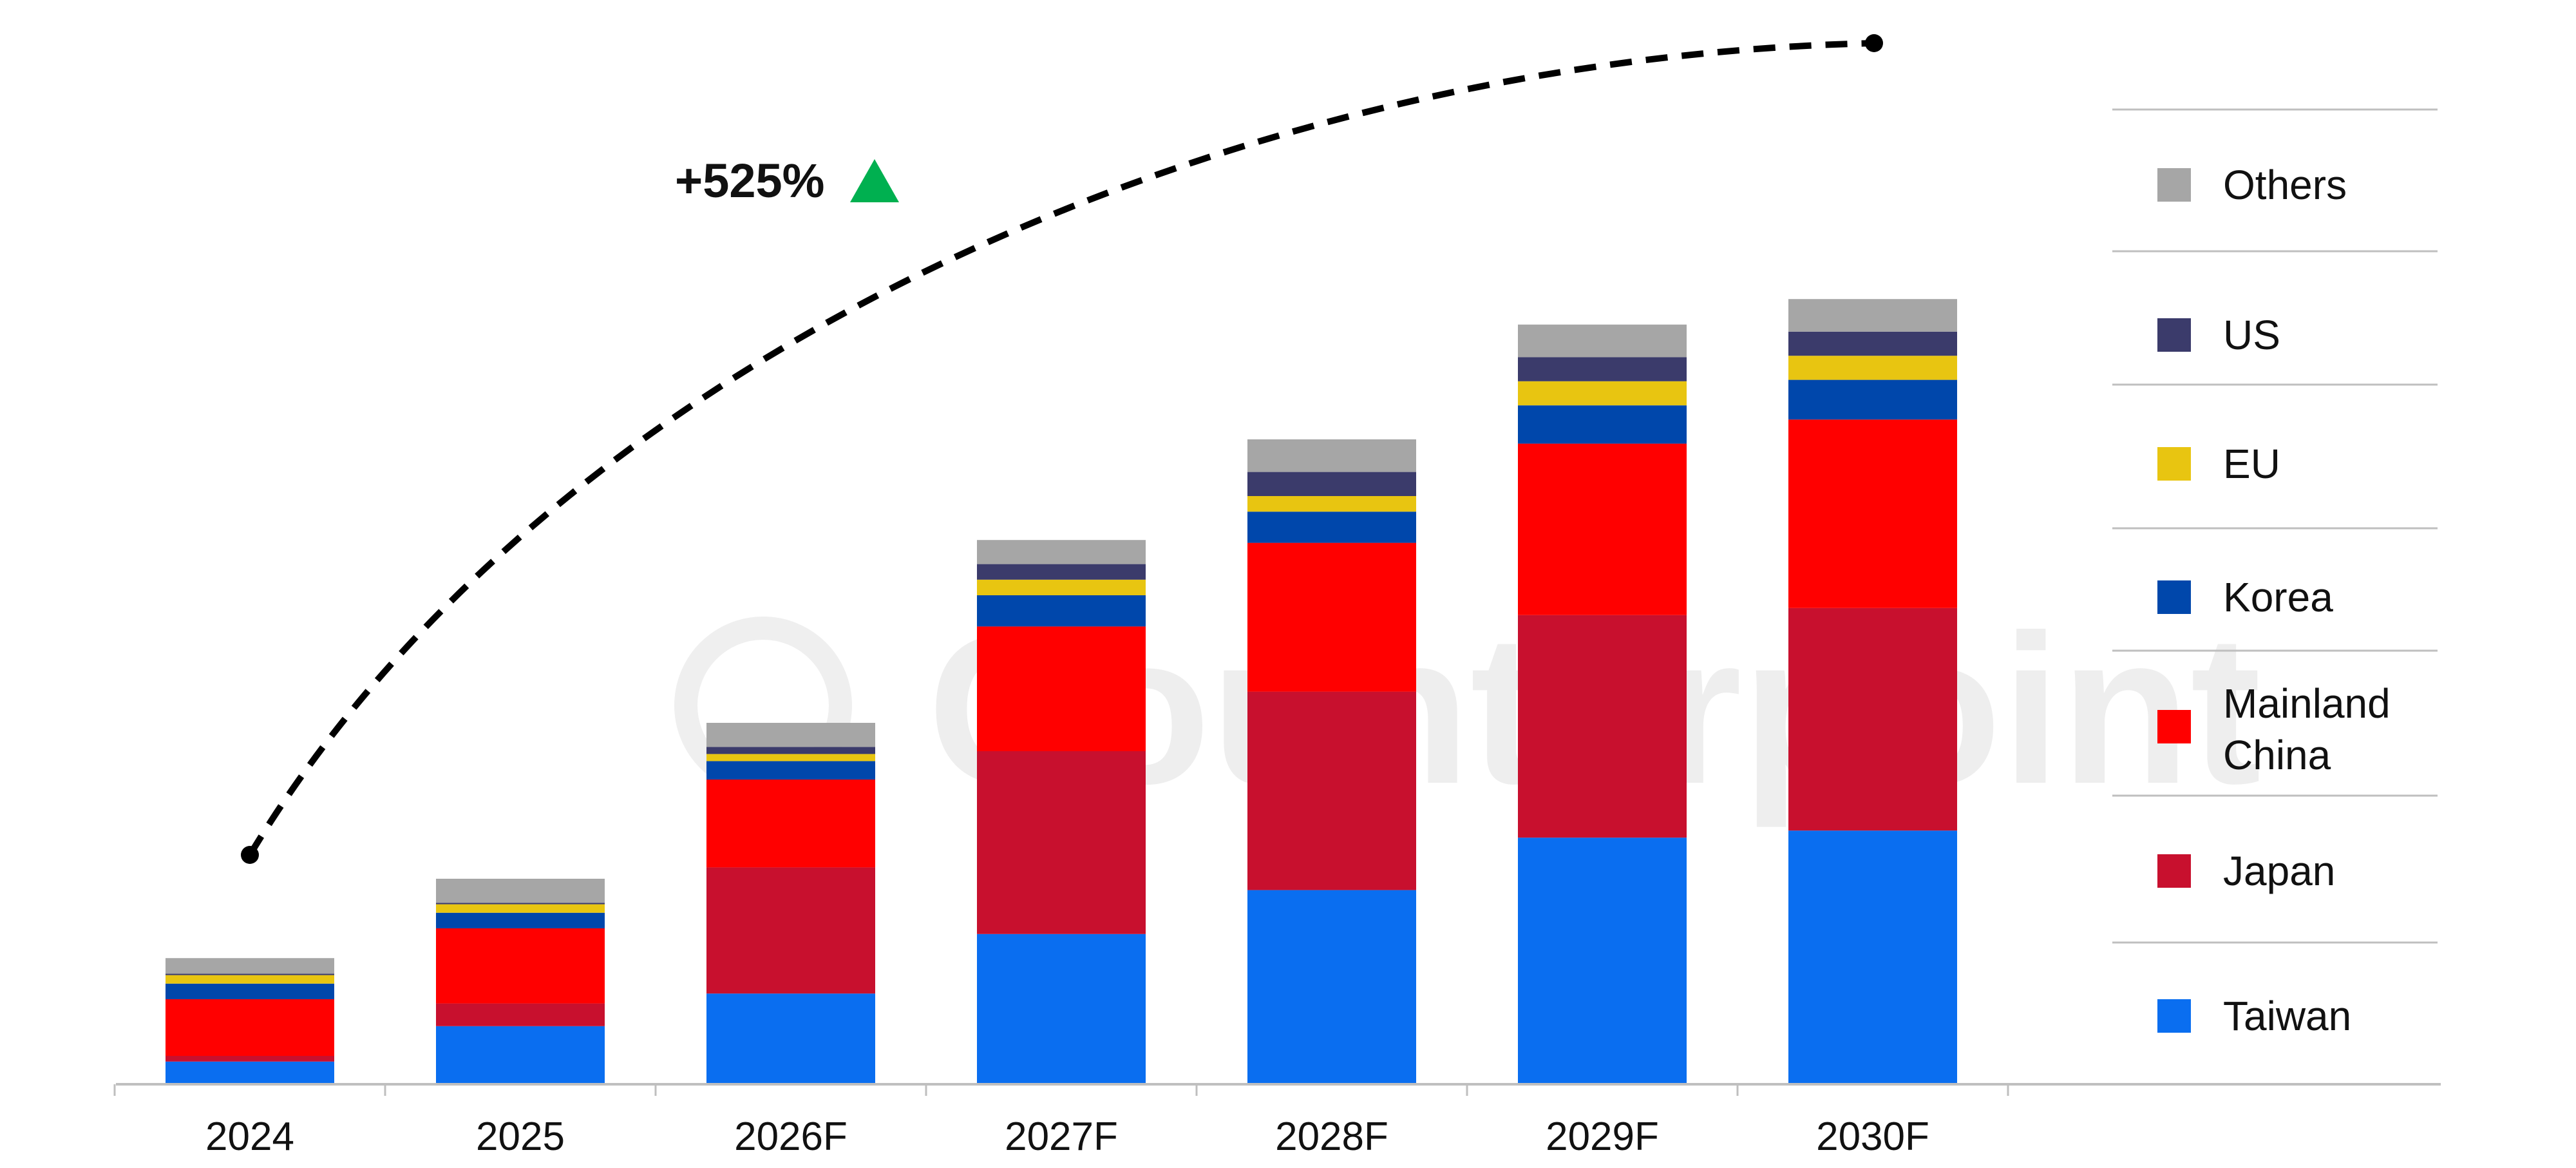 This screenshot has width=2576, height=1168. What do you see at coordinates (521, 966) in the screenshot?
I see `bar-segment-mainland-china-2025` at bounding box center [521, 966].